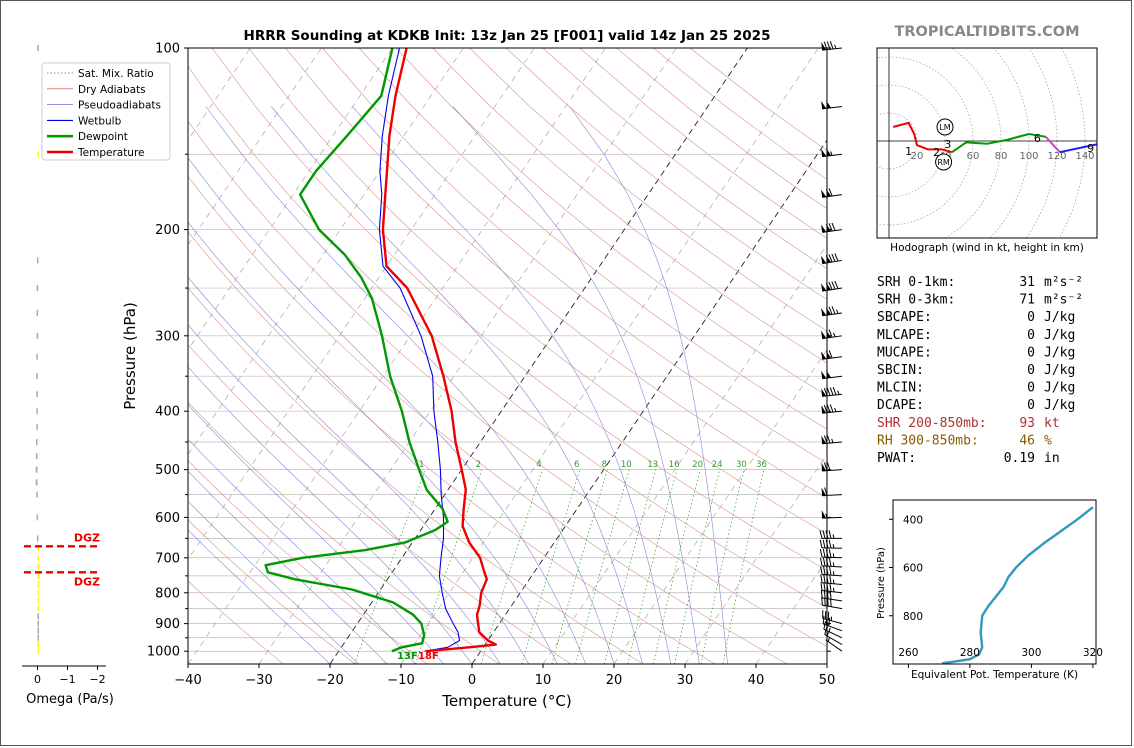  Describe the element at coordinates (970, 653) in the screenshot. I see `theta-e-x-tick-label: 280` at that location.